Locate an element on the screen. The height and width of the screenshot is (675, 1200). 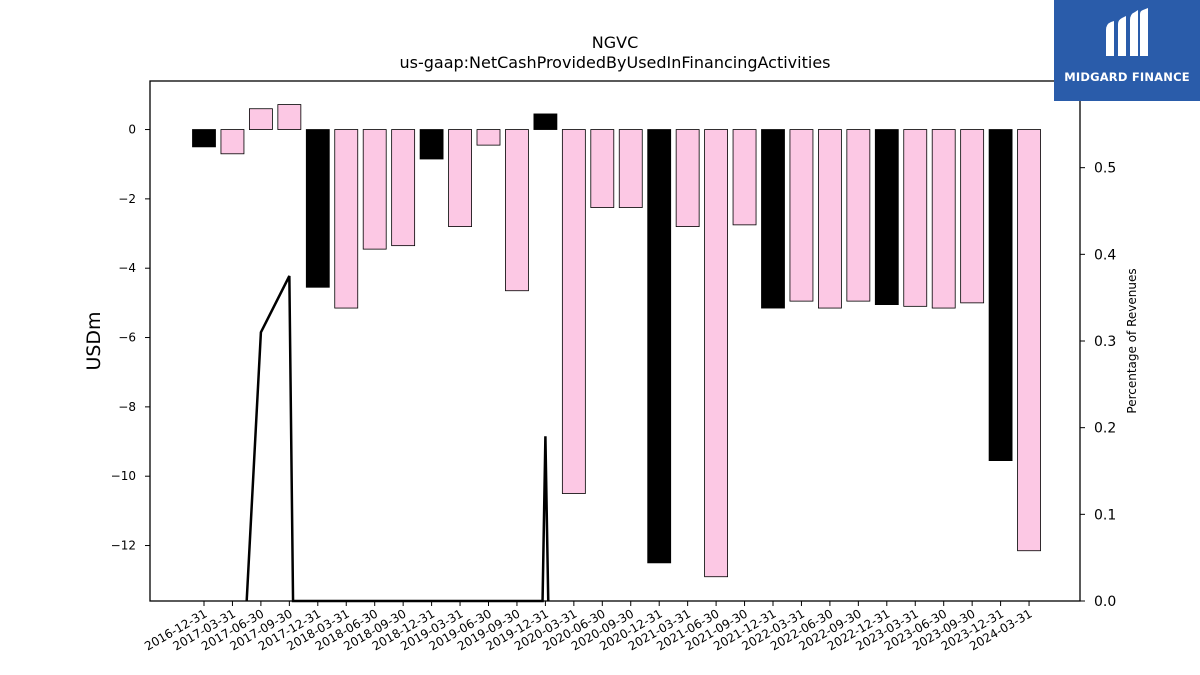
y-tick-label: −10 is located at coordinates (123, 476).